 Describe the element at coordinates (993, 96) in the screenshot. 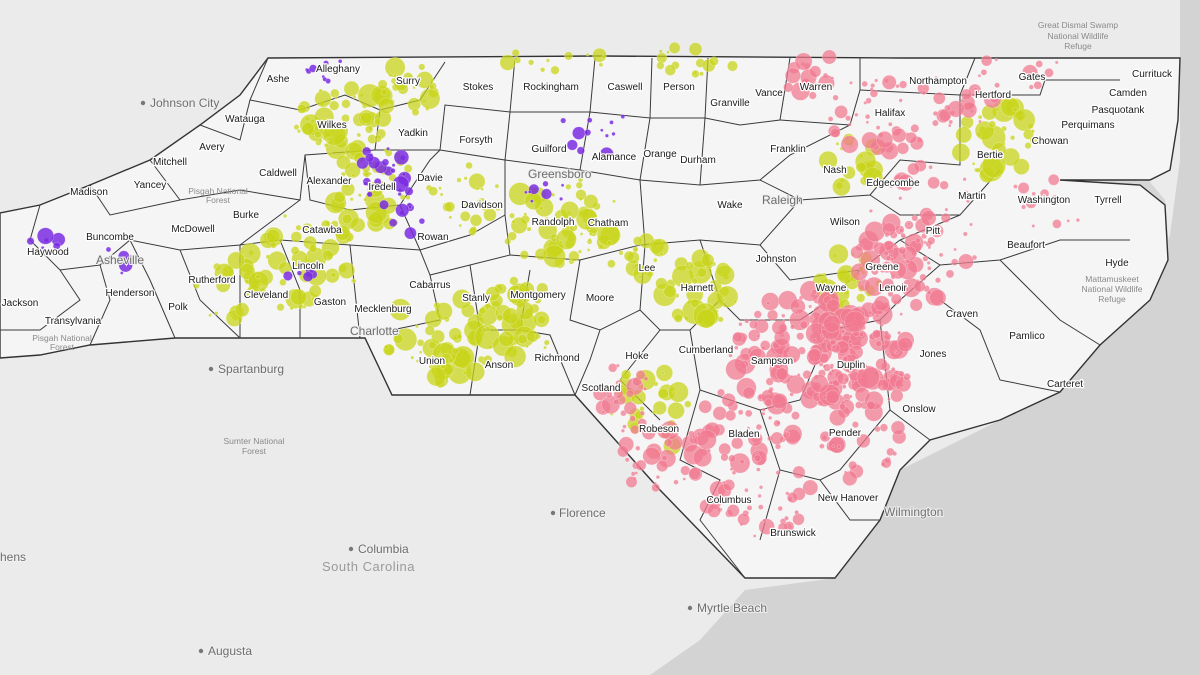

I see `county-label-hertford: Hertford` at that location.